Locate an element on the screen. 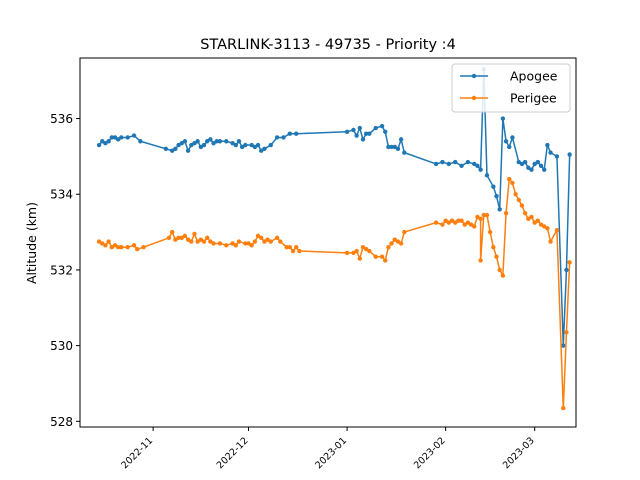 The height and width of the screenshot is (480, 640). legend-label-apogee: Apogee is located at coordinates (534, 76).